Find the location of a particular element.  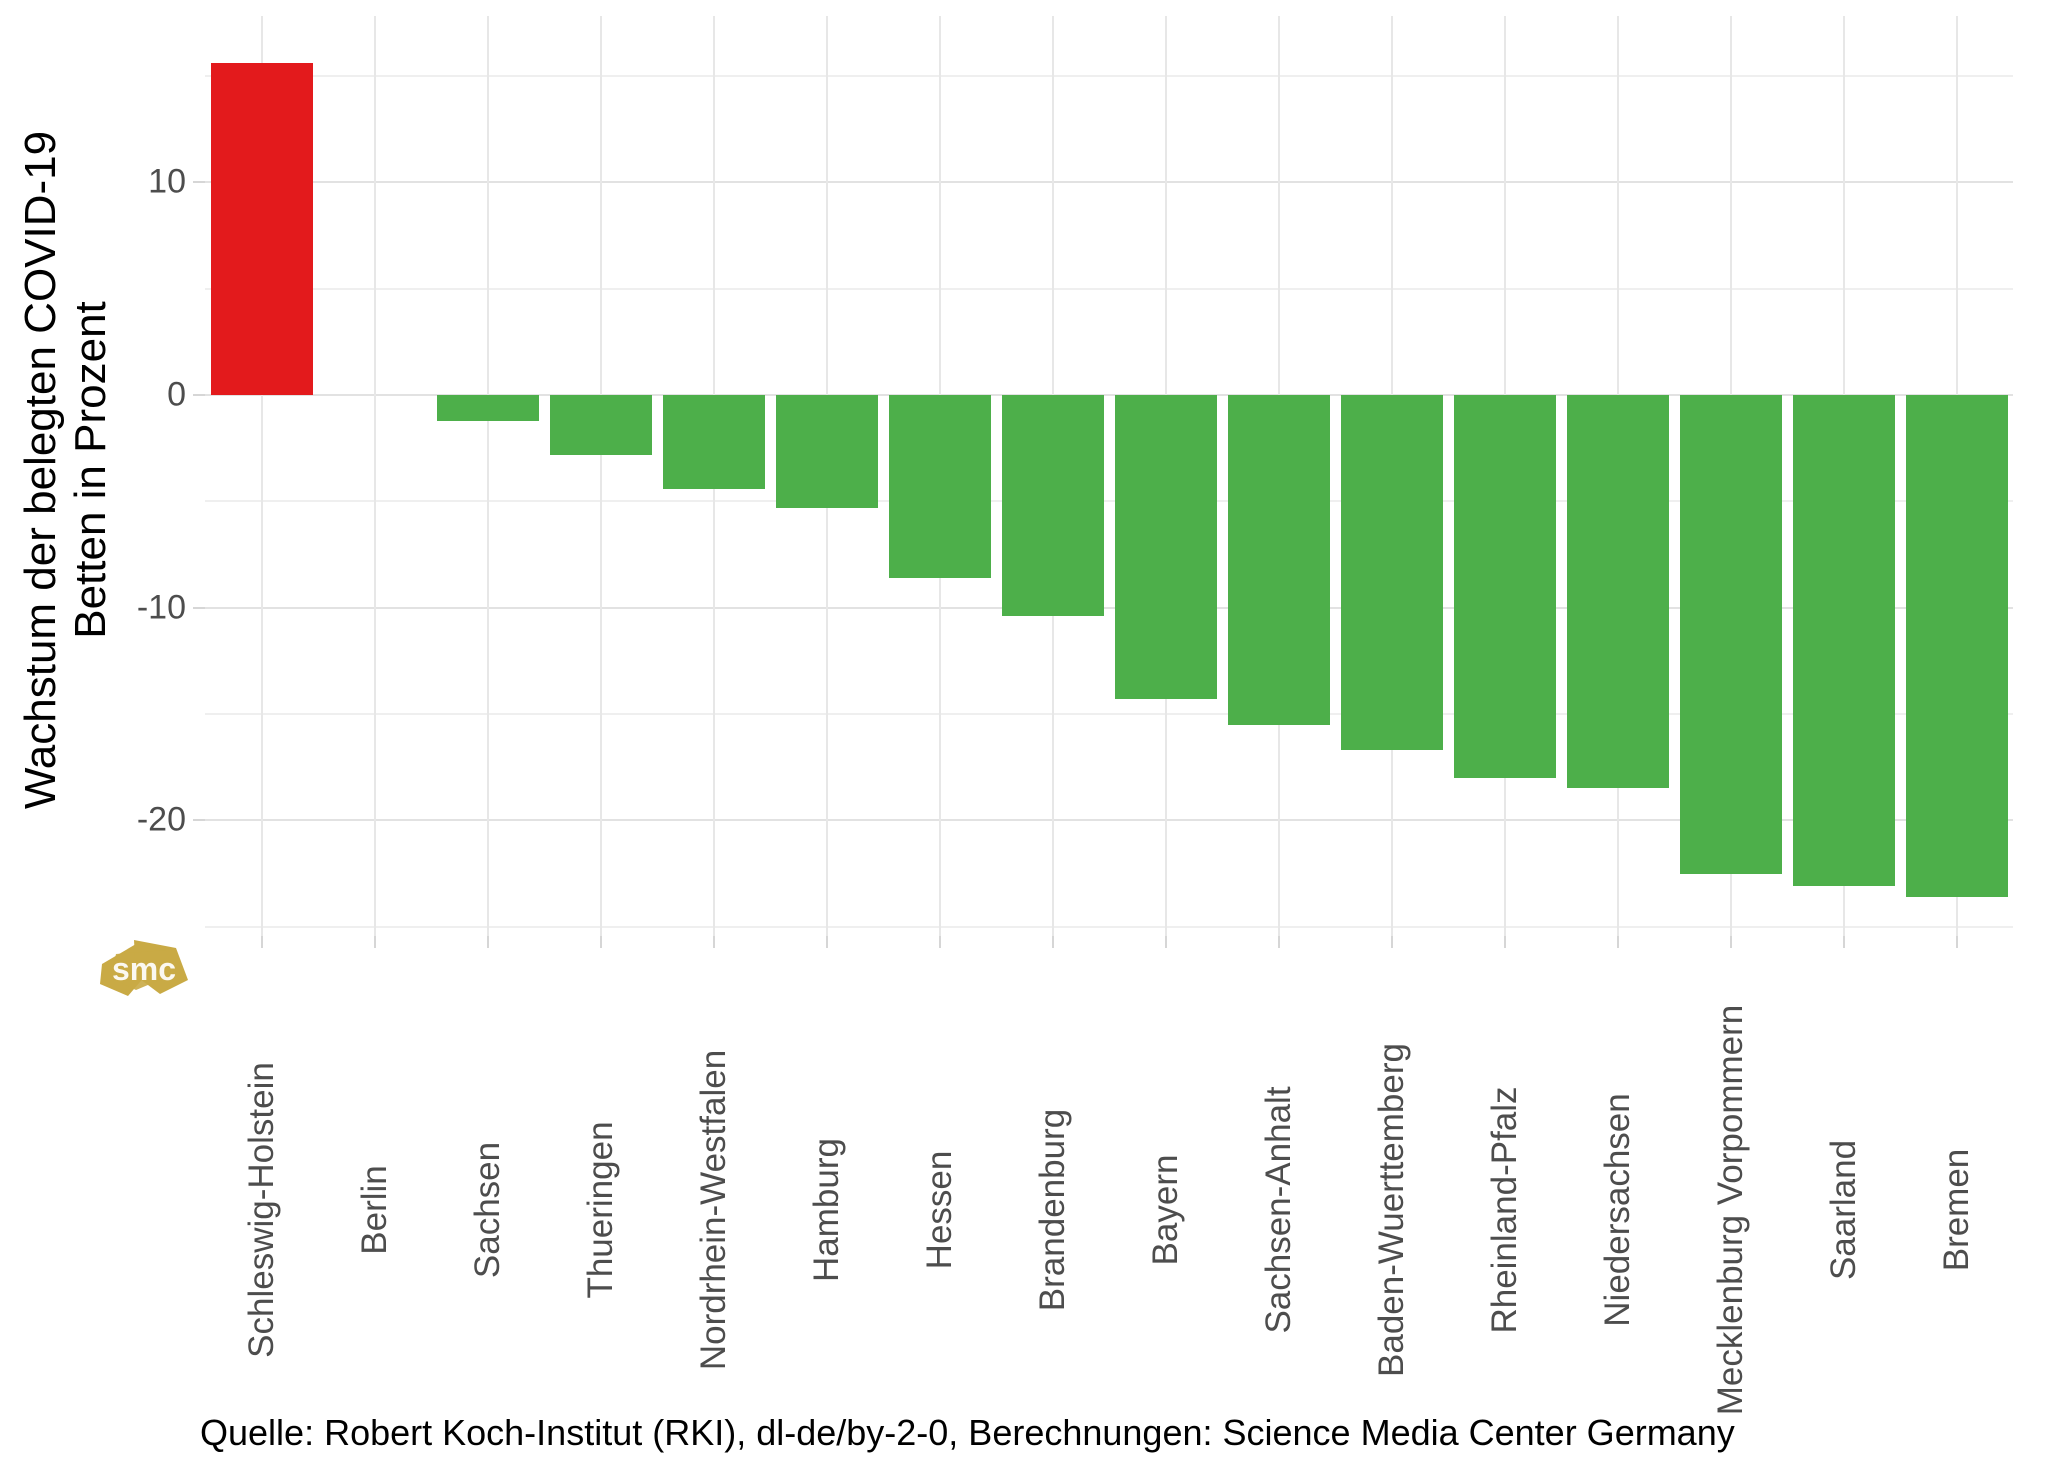

y-axis-title-line2: Betten in Prozent is located at coordinates (90, 470).